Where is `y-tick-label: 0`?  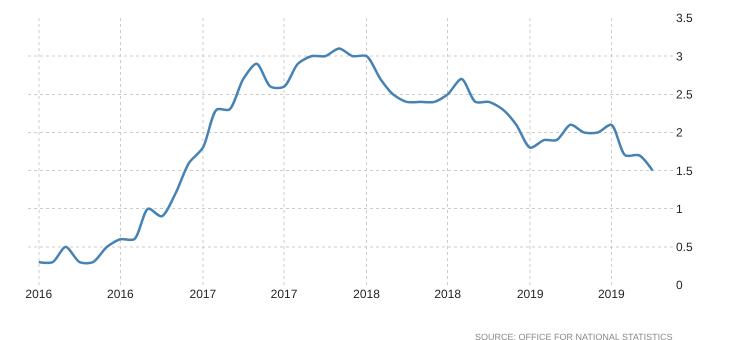 y-tick-label: 0 is located at coordinates (679, 285).